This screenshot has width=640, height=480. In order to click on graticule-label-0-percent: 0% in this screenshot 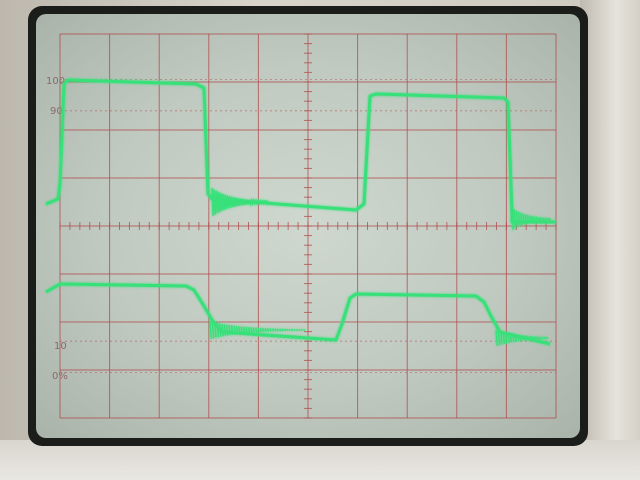, I will do `click(60, 376)`.